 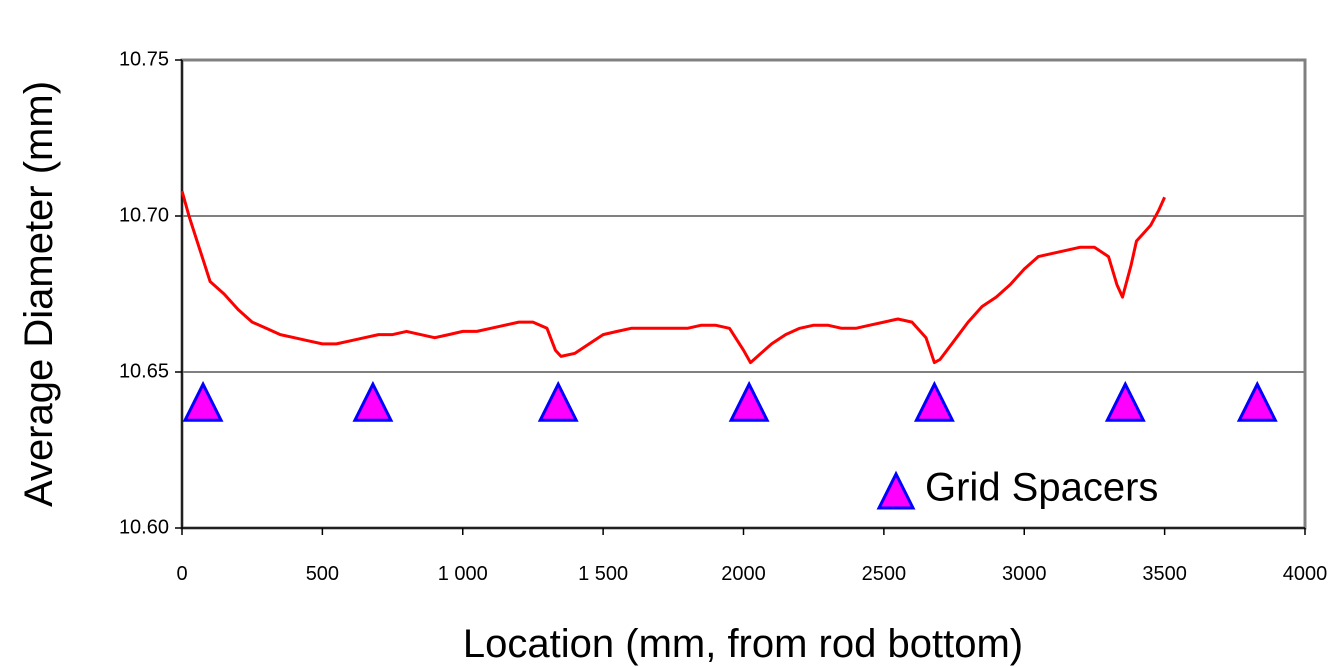 I want to click on x-tick-label: 1 000, so click(x=463, y=574).